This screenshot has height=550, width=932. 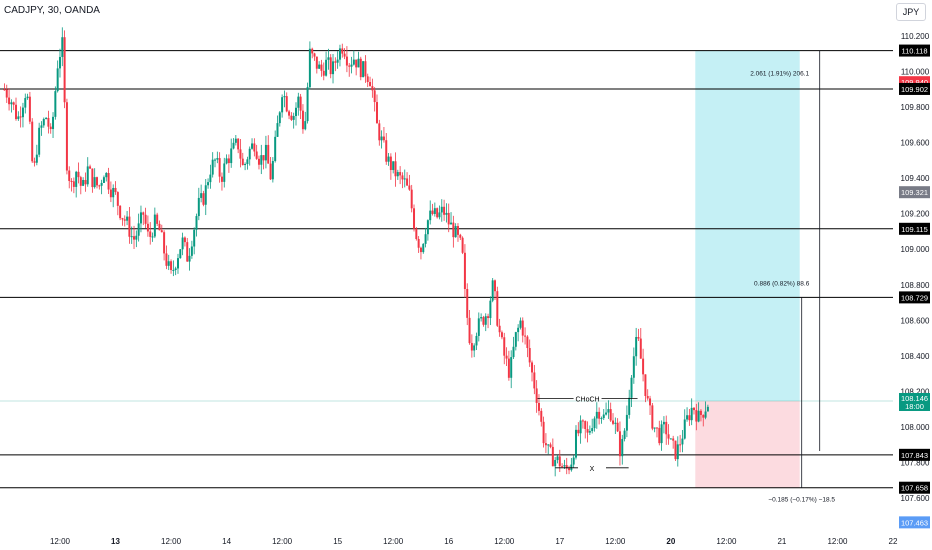 I want to click on stop-zone, so click(x=747, y=444).